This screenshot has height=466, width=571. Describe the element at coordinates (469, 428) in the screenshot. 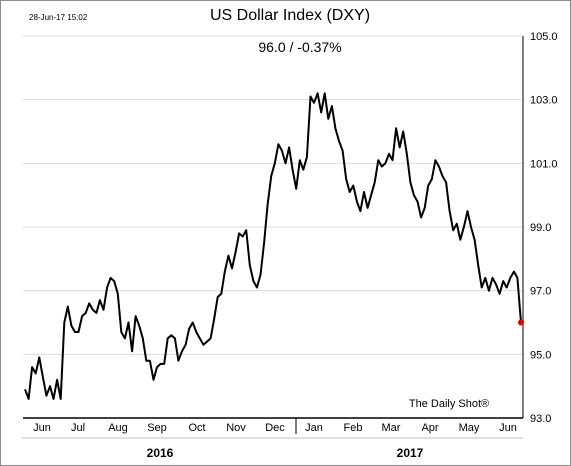

I see `x-tick-label: May` at that location.